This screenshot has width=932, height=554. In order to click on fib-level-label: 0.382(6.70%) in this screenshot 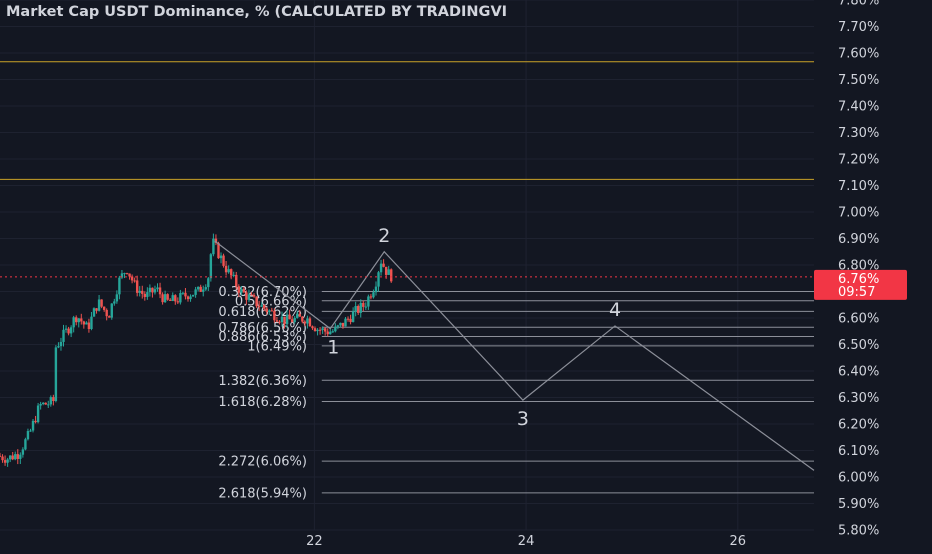, I will do `click(262, 292)`.